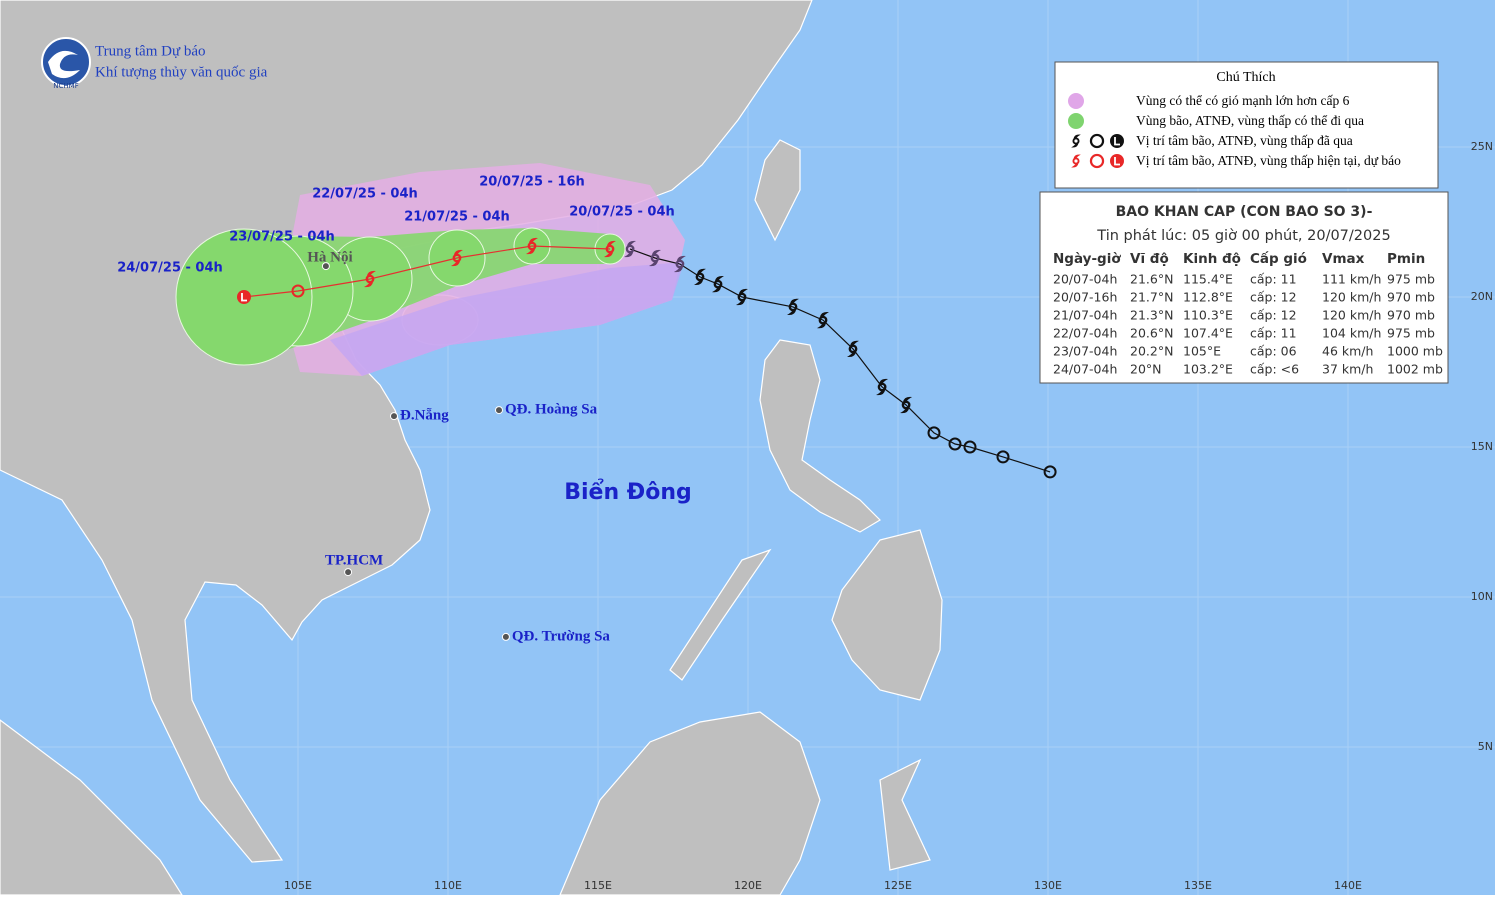 The image size is (1495, 899). What do you see at coordinates (1485, 746) in the screenshot?
I see `lat-tick-label: 5N` at bounding box center [1485, 746].